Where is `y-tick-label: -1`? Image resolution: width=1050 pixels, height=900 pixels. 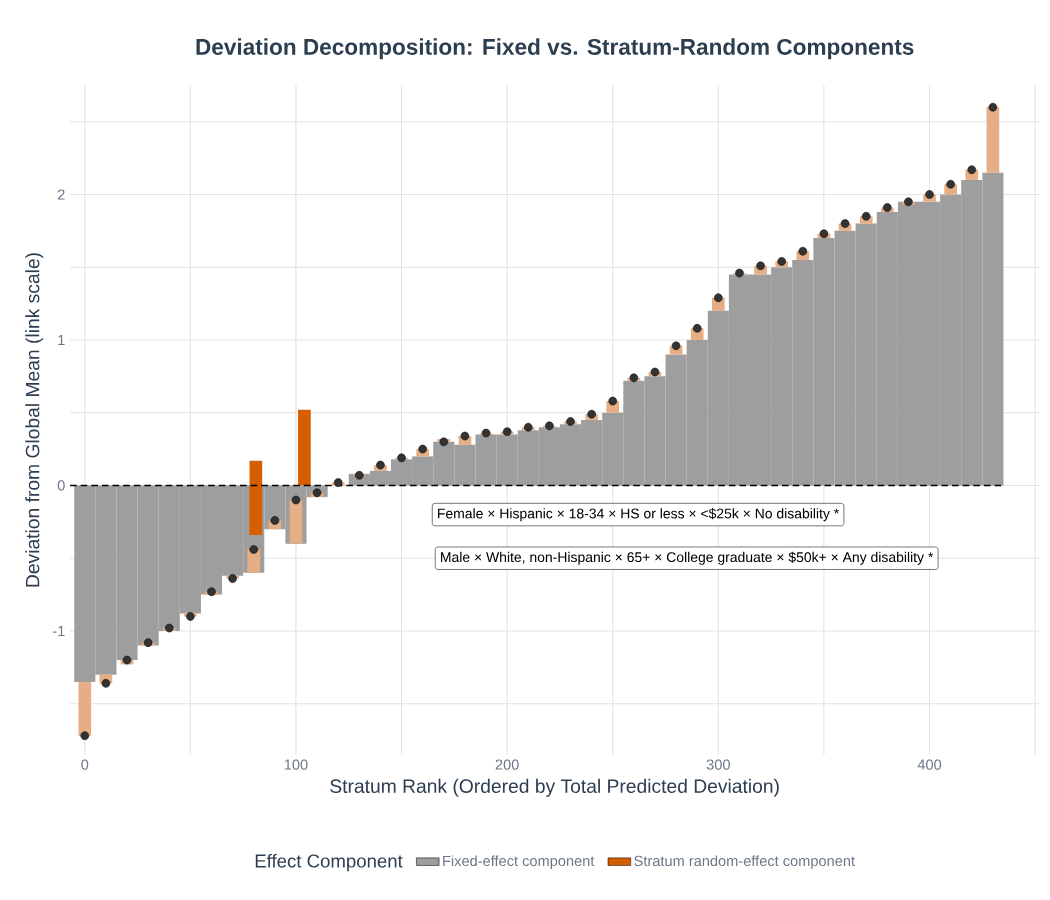
y-tick-label: -1 is located at coordinates (58, 631).